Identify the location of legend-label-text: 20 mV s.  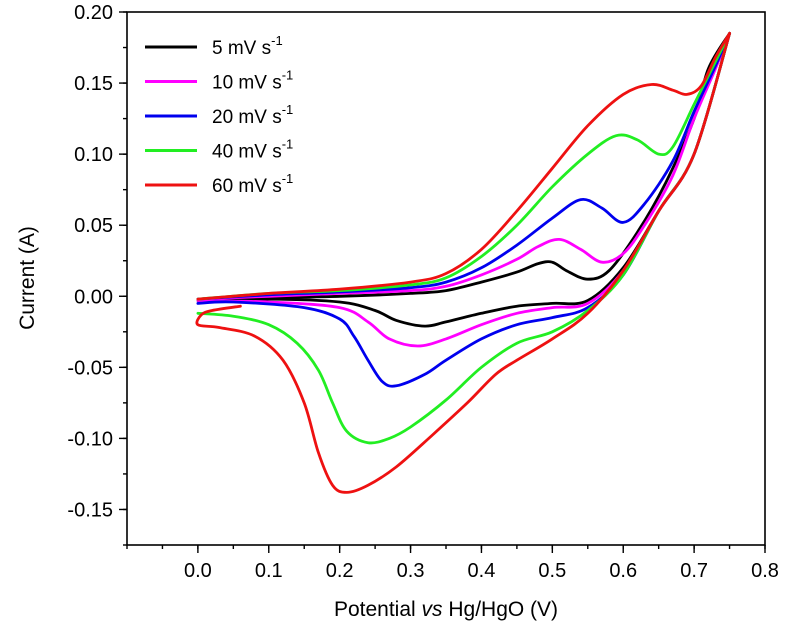
(247, 117).